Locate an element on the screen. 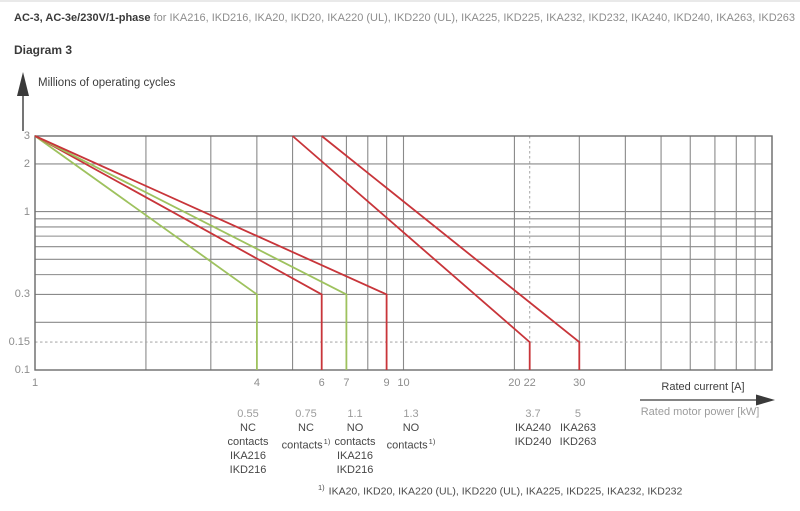 This screenshot has width=800, height=511. annotation-column-no-ika216: 1.1 NO contacts IKA216 IKD216 is located at coordinates (355, 442).